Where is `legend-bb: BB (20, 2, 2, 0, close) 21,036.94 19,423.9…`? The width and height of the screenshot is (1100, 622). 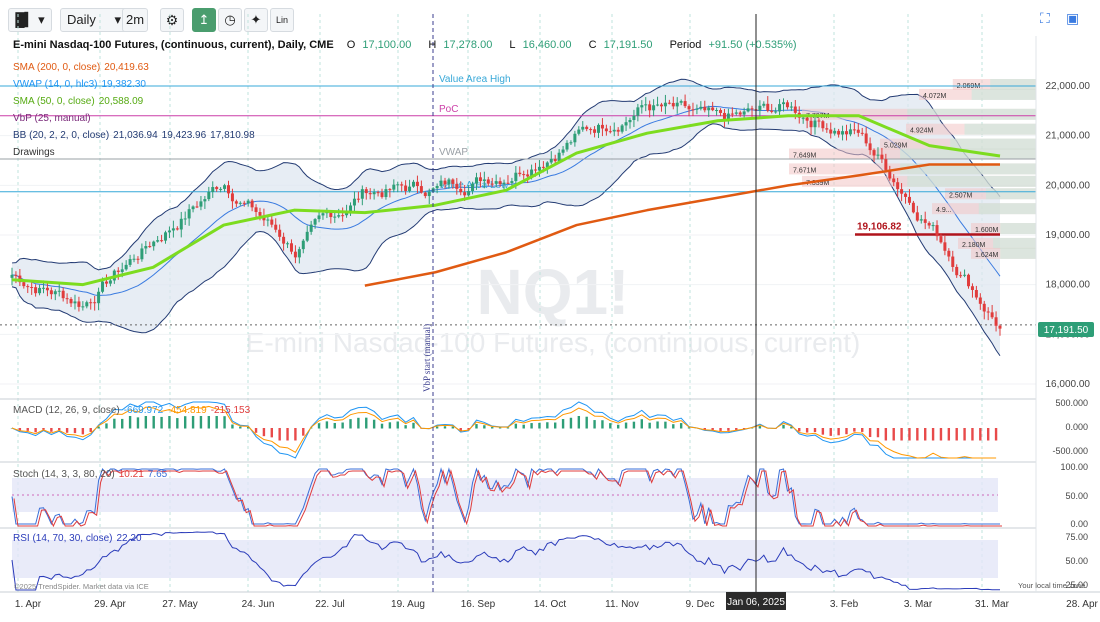 legend-bb: BB (20, 2, 2, 0, close) 21,036.94 19,423.9… is located at coordinates (134, 135).